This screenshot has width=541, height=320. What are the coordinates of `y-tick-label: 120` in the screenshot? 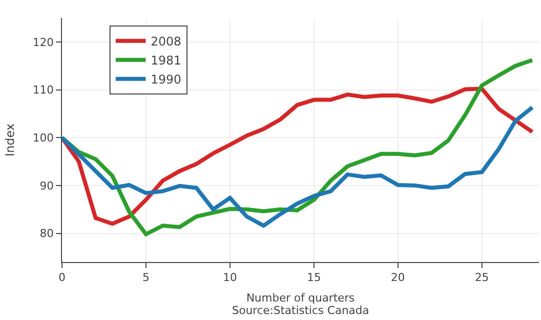 It's located at (43, 42).